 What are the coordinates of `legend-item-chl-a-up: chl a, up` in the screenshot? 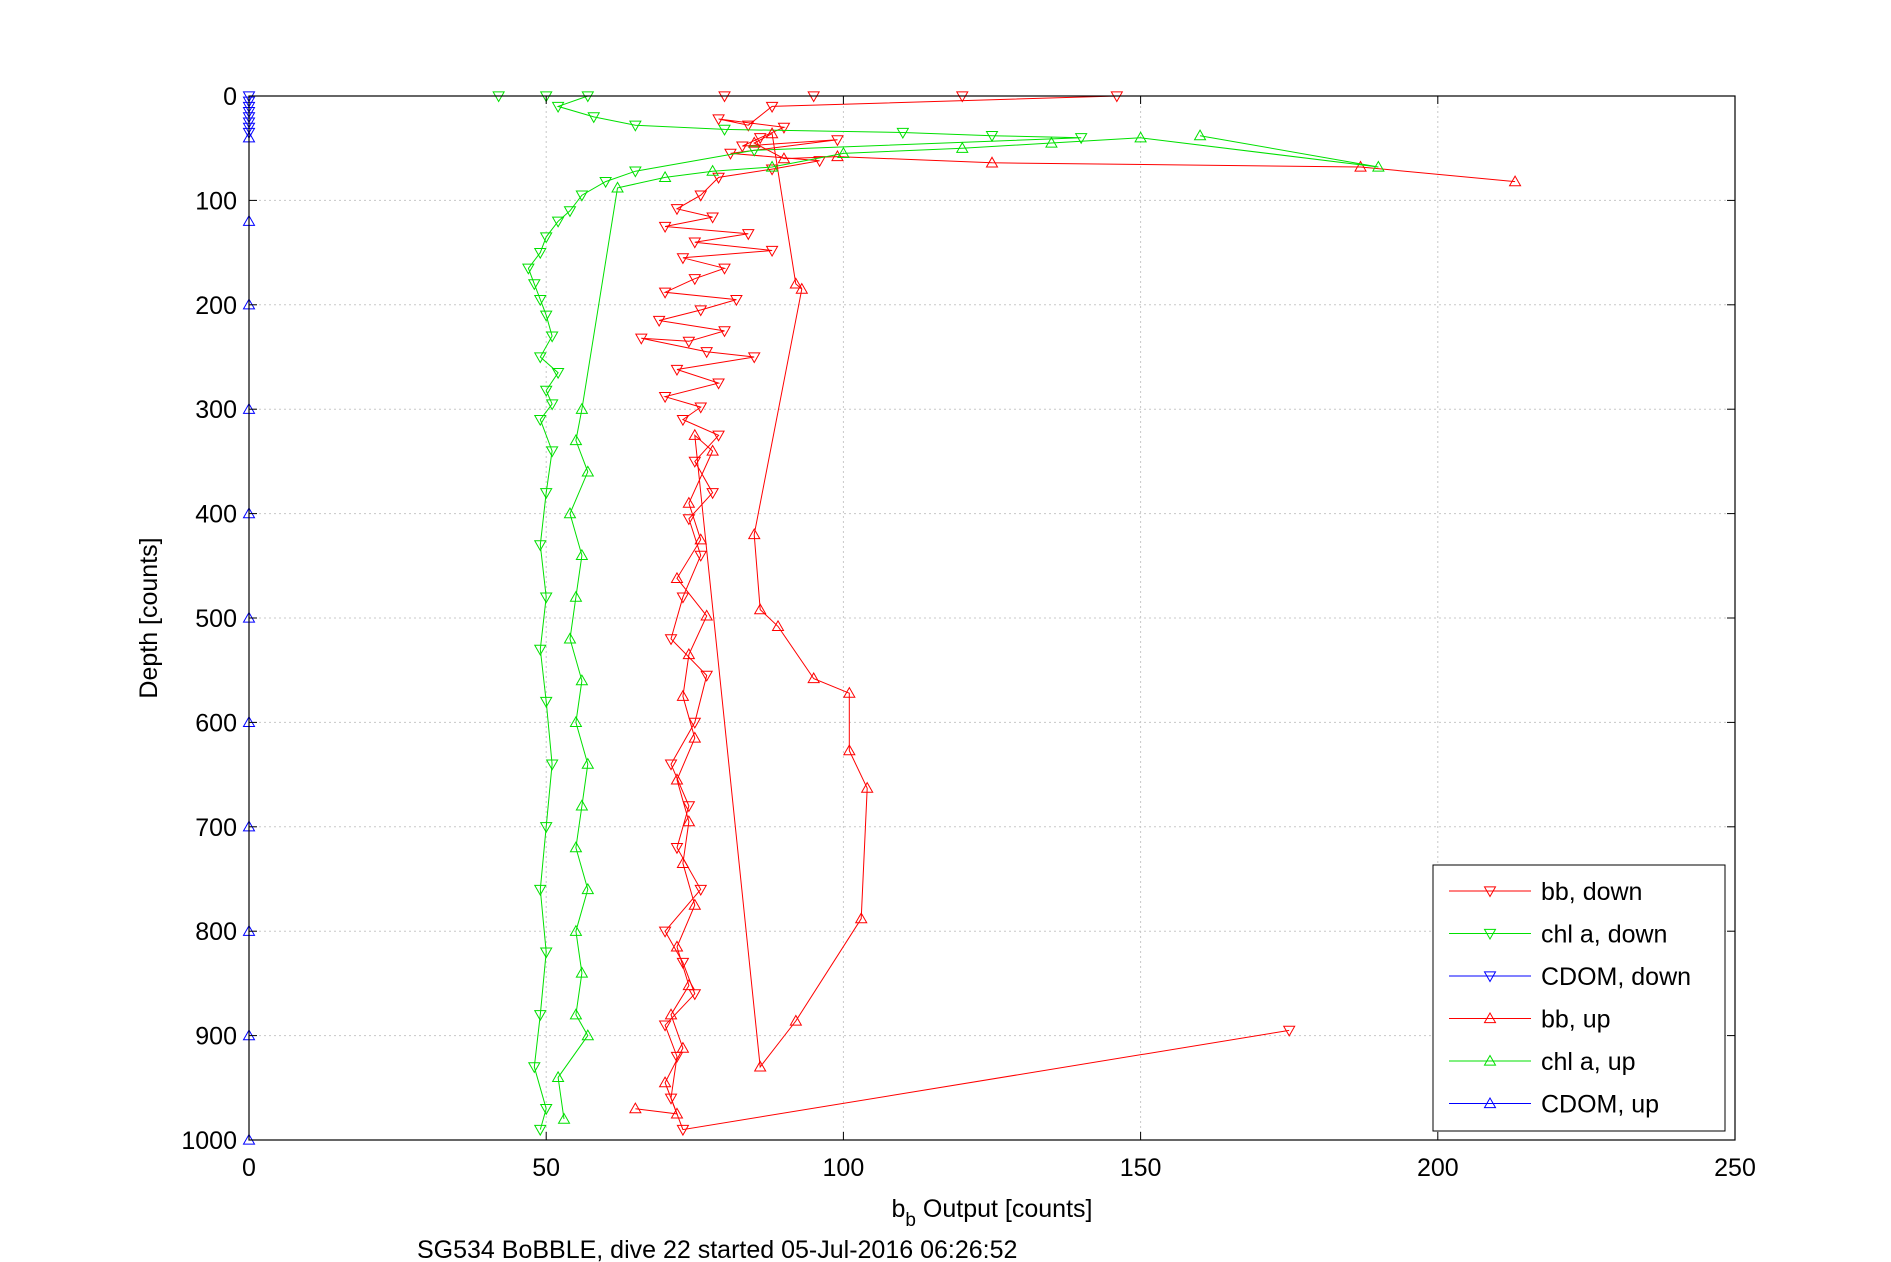 It's located at (1542, 1062).